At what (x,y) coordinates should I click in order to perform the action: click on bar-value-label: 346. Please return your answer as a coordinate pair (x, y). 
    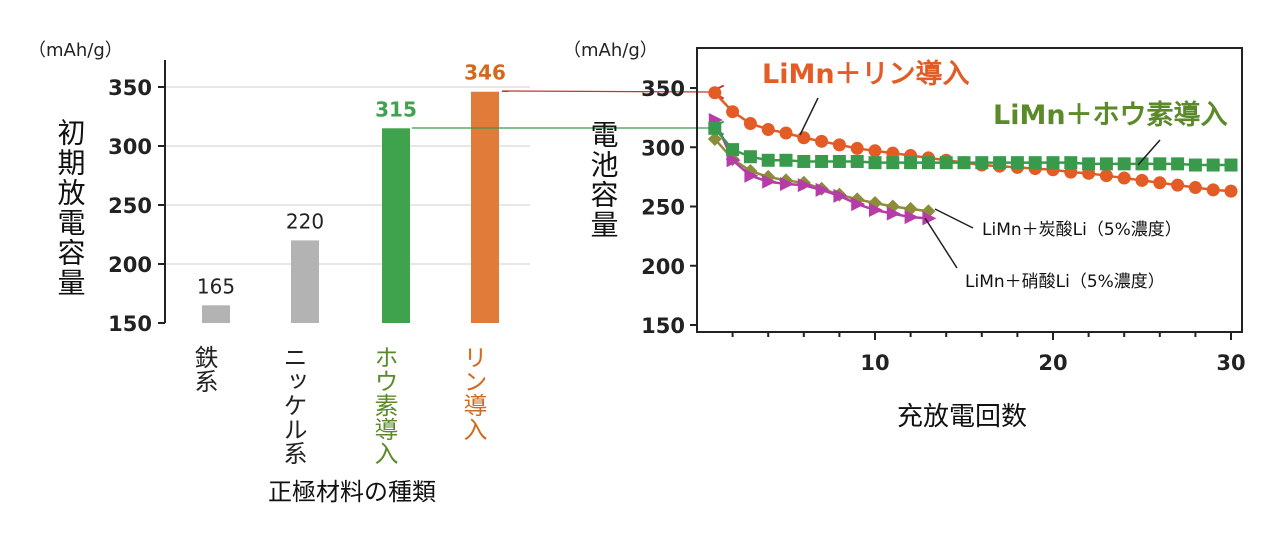
    Looking at the image, I should click on (485, 73).